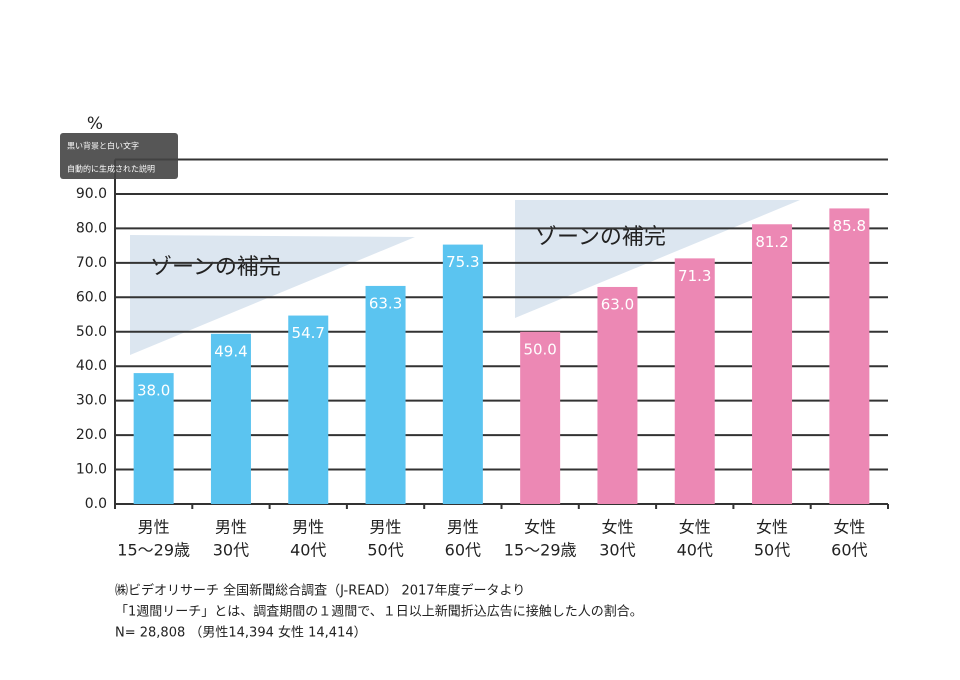 This screenshot has width=960, height=680. Describe the element at coordinates (103, 146) in the screenshot. I see `overlay-text: 黒い背景と白い文字` at that location.